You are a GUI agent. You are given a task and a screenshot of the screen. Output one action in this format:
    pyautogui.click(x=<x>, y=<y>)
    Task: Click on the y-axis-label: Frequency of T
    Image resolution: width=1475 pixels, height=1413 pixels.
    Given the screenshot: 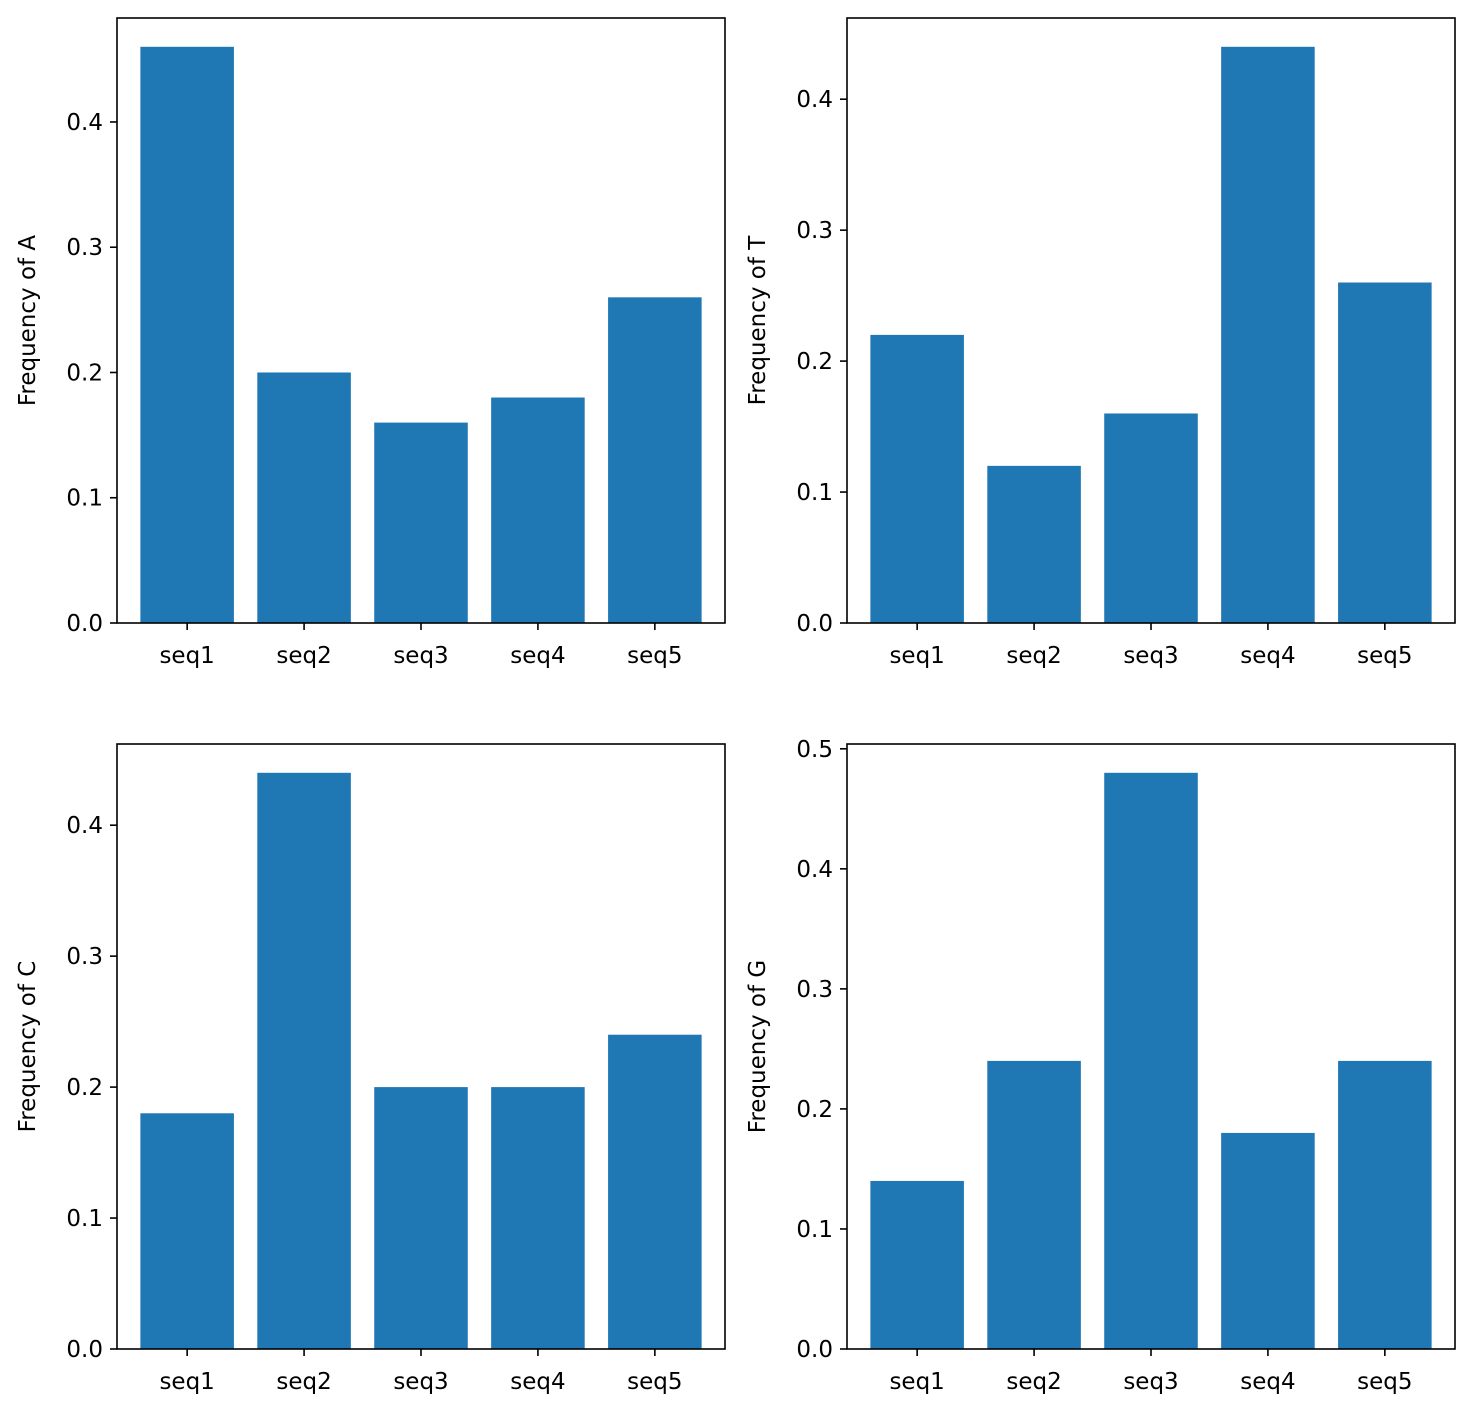 What is the action you would take?
    pyautogui.click(x=758, y=320)
    